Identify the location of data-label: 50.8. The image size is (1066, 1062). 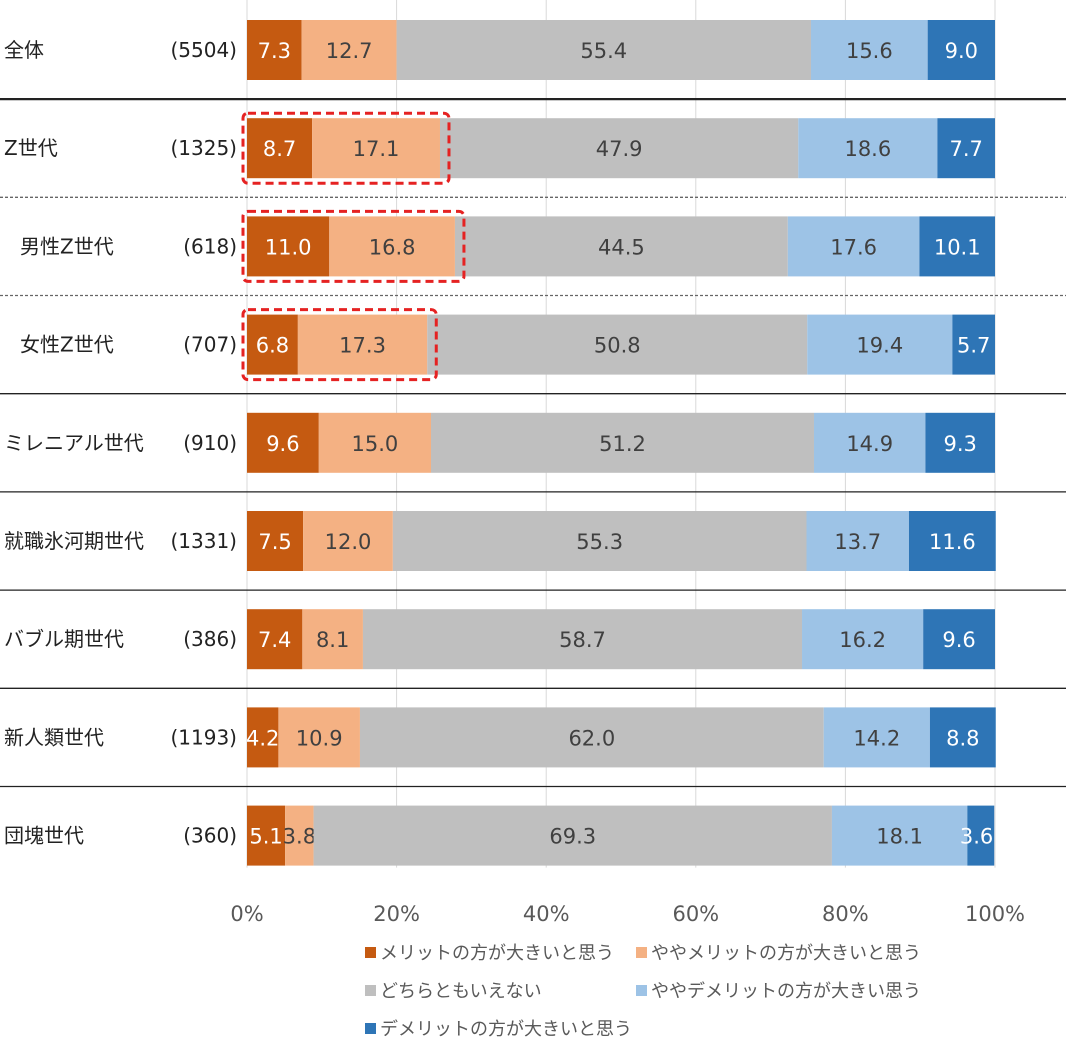
(617, 346).